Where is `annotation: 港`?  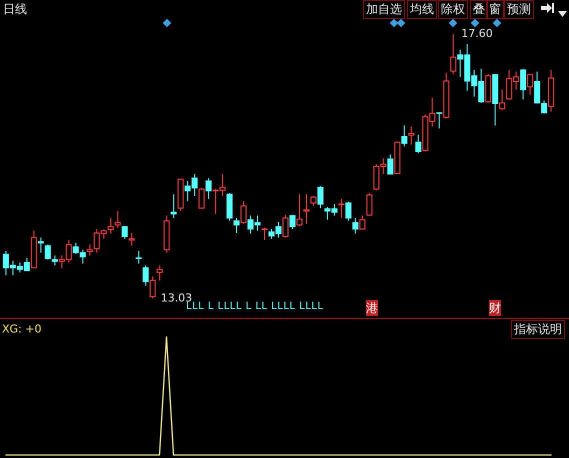 annotation: 港 is located at coordinates (372, 308).